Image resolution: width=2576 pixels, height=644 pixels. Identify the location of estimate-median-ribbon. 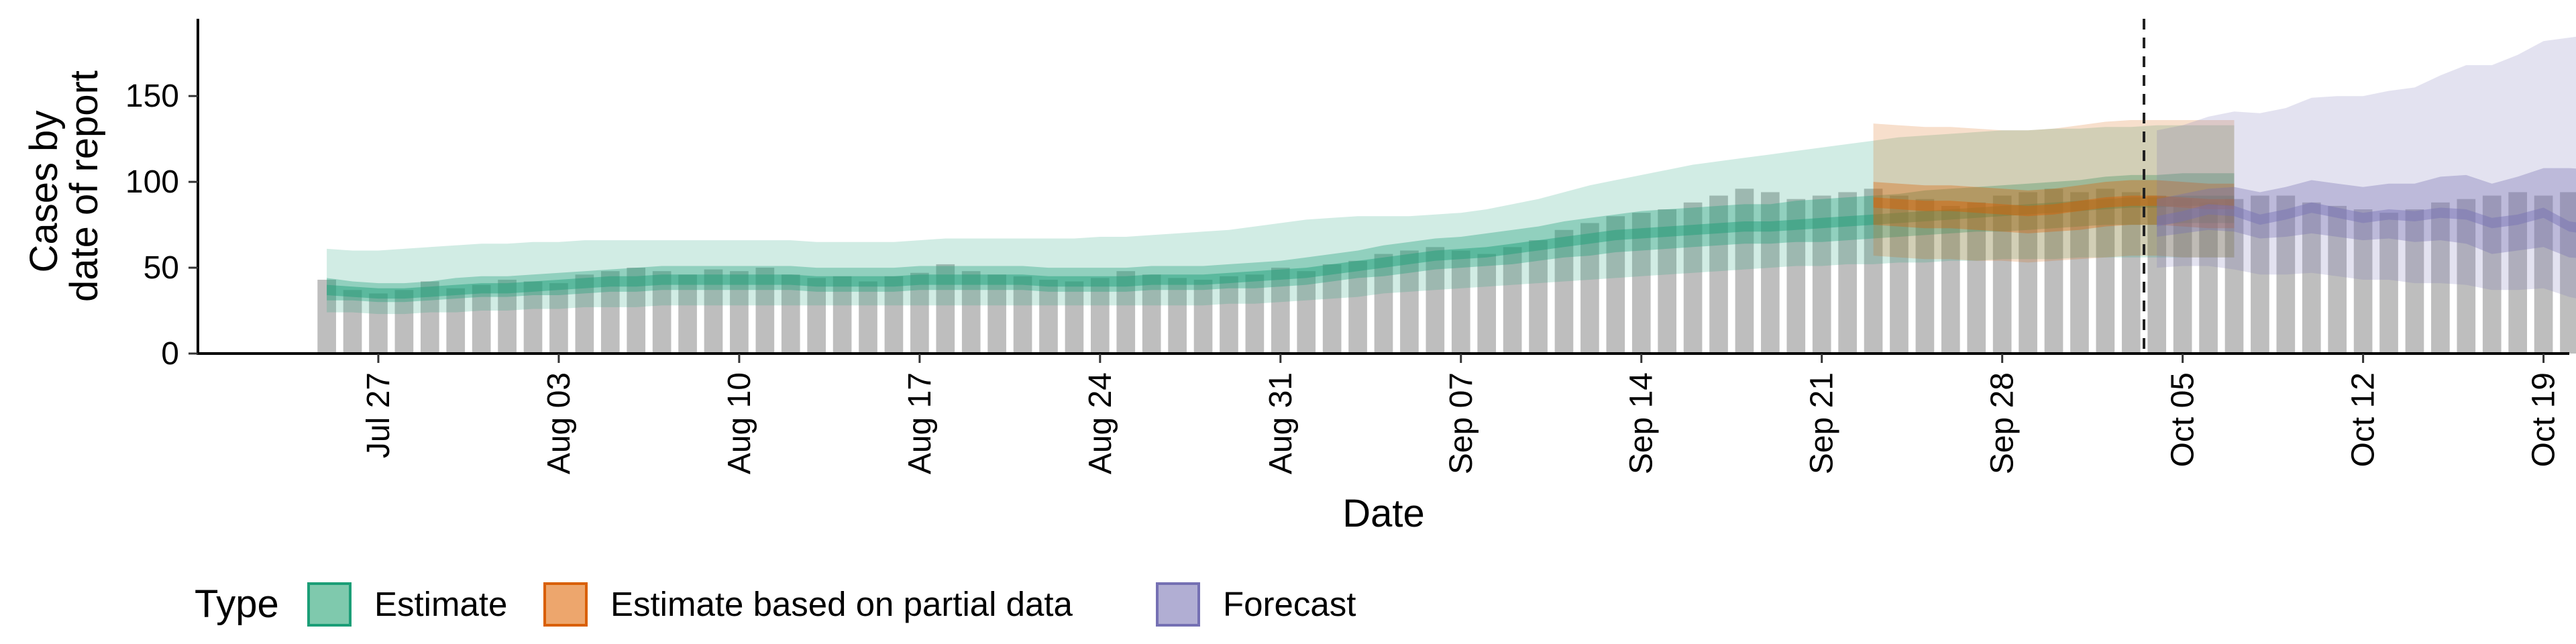
(1281, 247).